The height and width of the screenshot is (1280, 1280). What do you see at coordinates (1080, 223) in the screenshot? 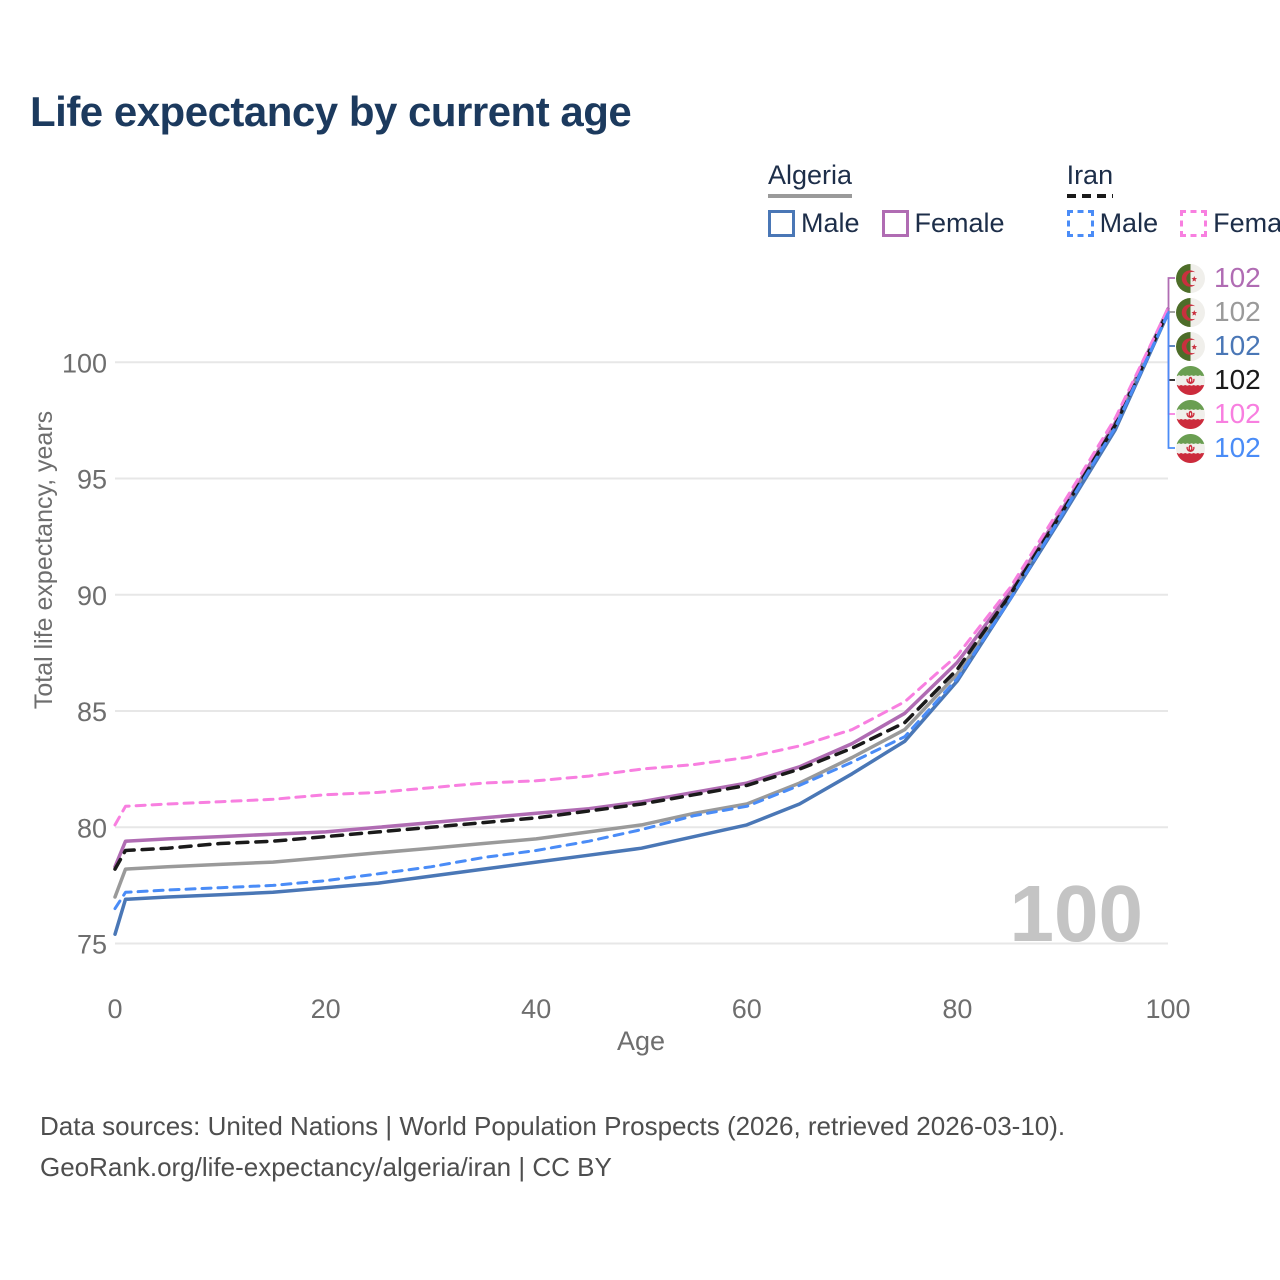
I see `iran-male-swatch-icon` at bounding box center [1080, 223].